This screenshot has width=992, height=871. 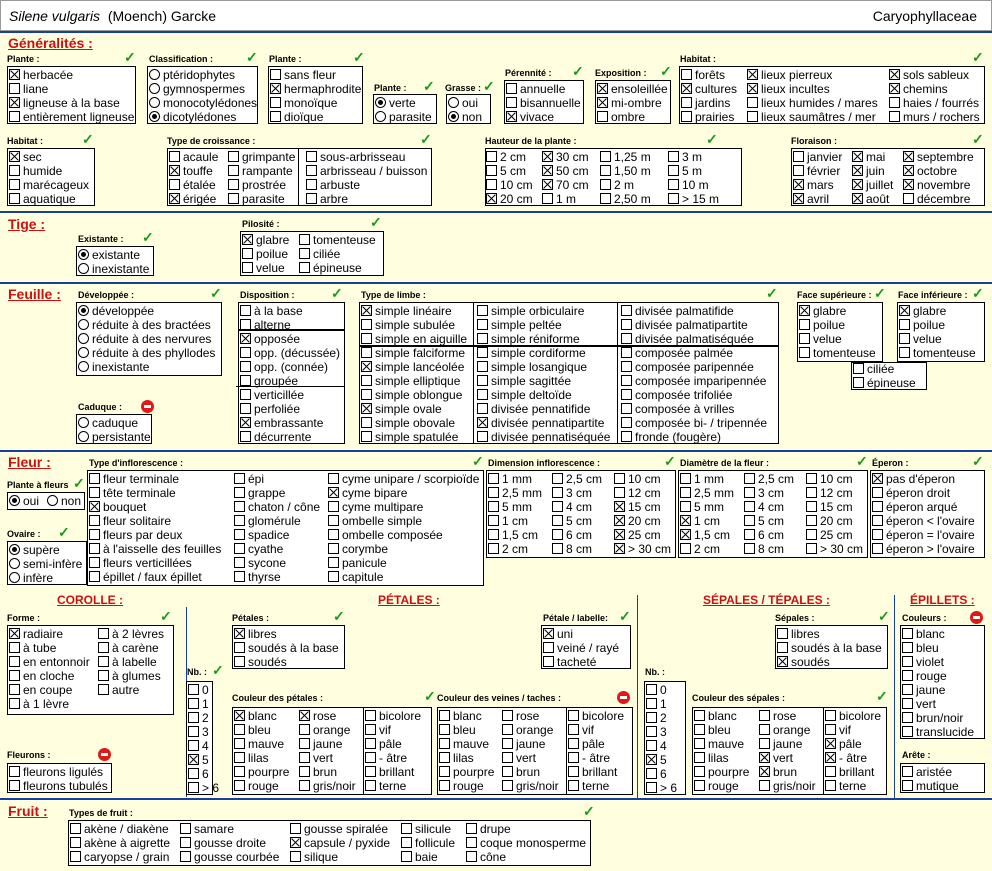 I want to click on option-item: opp. (décussée), so click(x=290, y=353).